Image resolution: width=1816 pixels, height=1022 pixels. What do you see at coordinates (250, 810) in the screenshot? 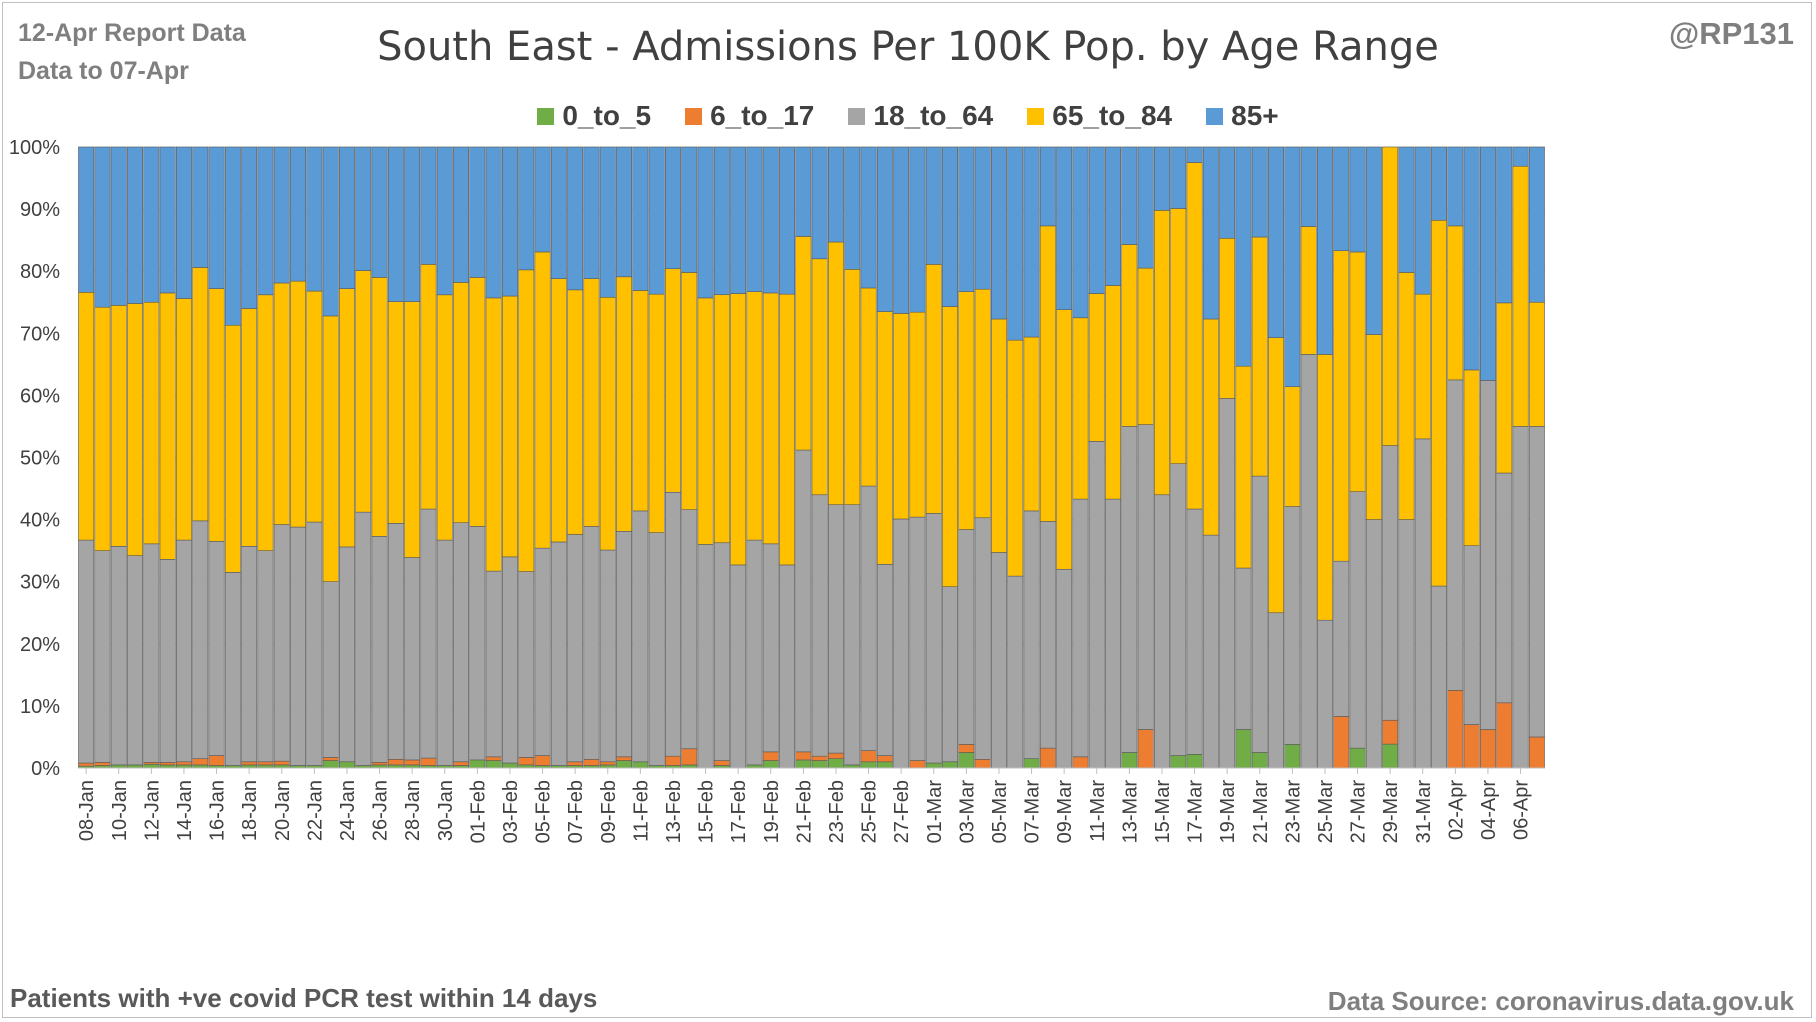
I see `x-tick-label: 18-Jan` at bounding box center [250, 810].